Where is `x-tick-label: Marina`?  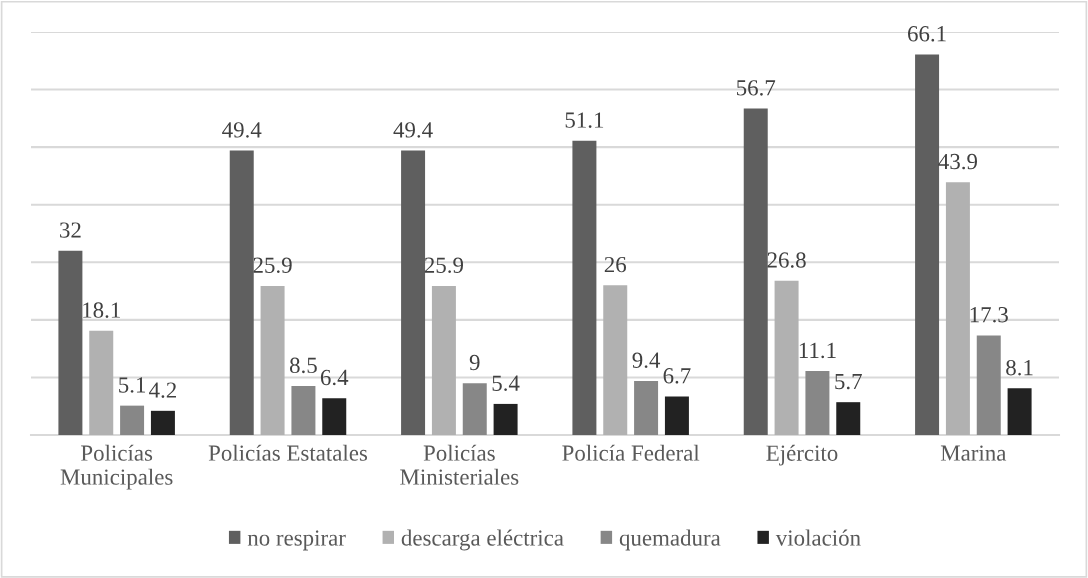
x-tick-label: Marina is located at coordinates (973, 453).